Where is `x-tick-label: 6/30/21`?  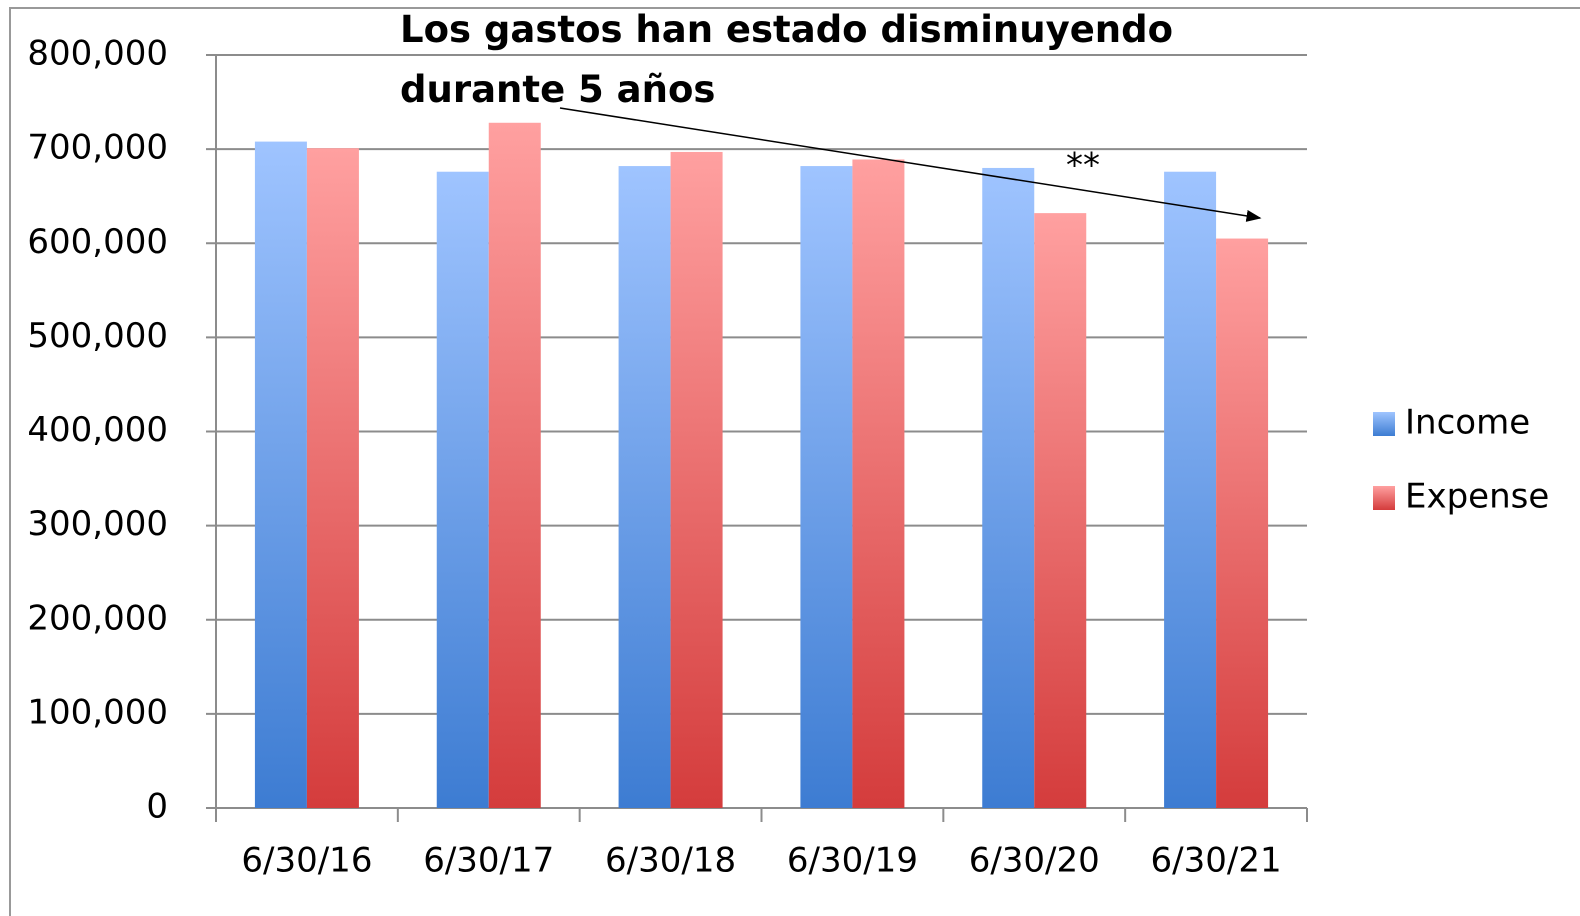
x-tick-label: 6/30/21 is located at coordinates (1216, 861).